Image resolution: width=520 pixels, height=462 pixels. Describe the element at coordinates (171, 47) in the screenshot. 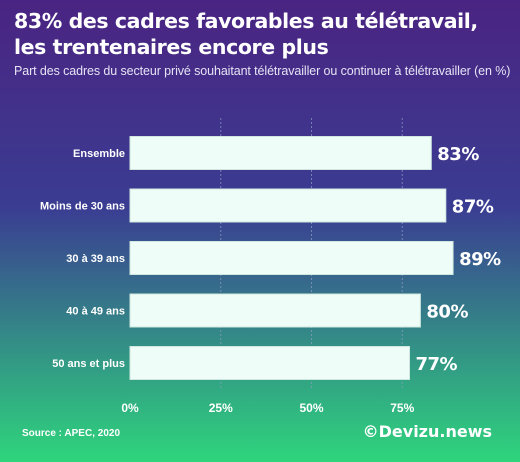

I see `chart-title-line-2: les trentenaires encore plus` at that location.